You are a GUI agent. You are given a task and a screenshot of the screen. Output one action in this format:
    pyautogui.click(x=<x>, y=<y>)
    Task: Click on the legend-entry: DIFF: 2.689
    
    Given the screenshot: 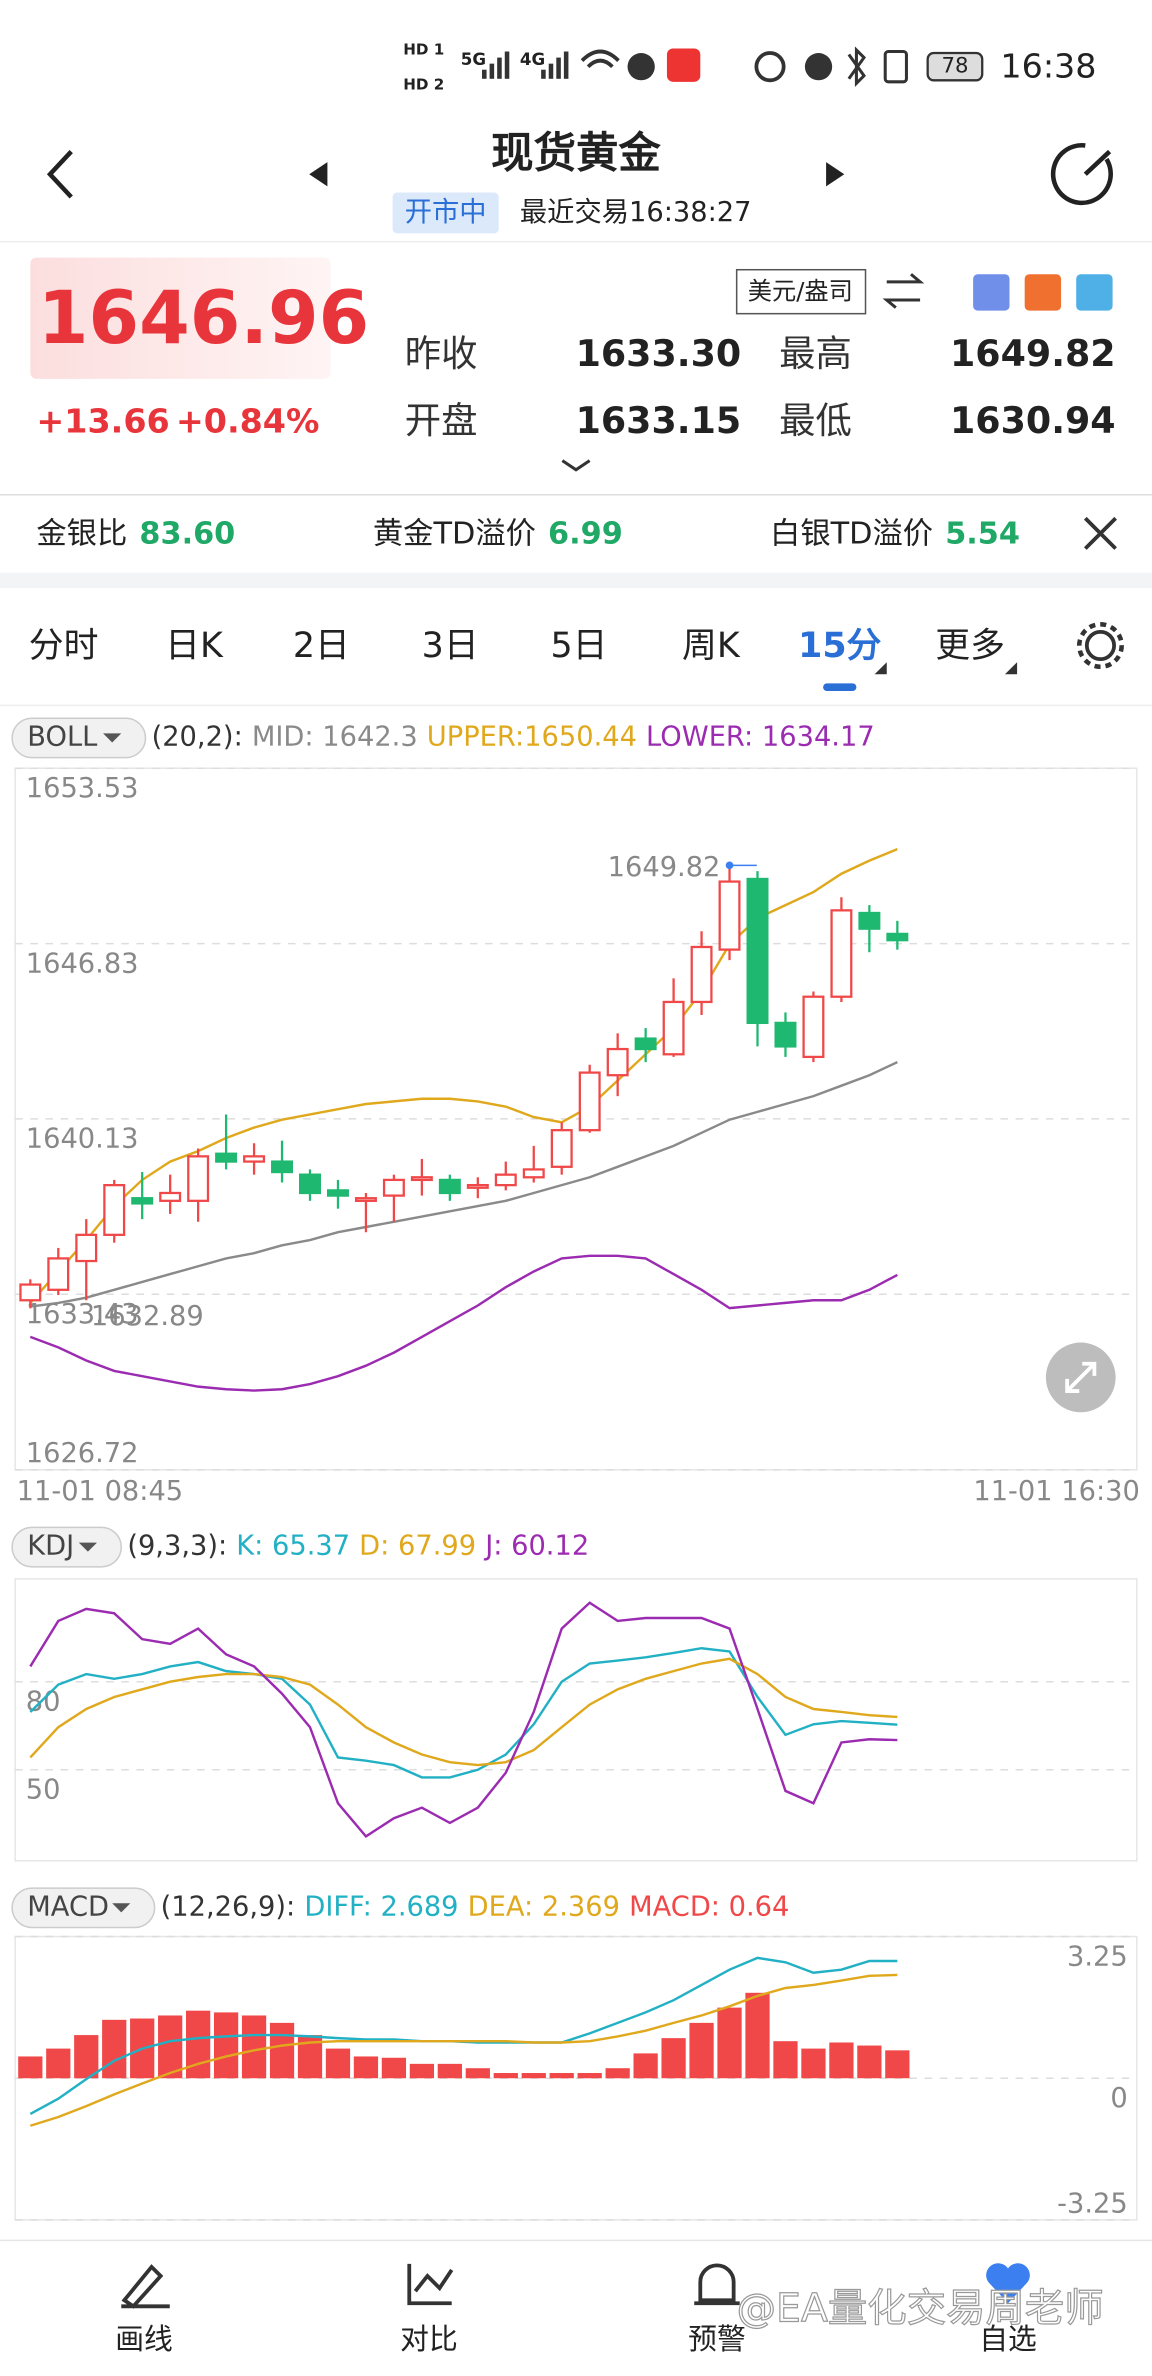 What is the action you would take?
    pyautogui.click(x=381, y=1906)
    